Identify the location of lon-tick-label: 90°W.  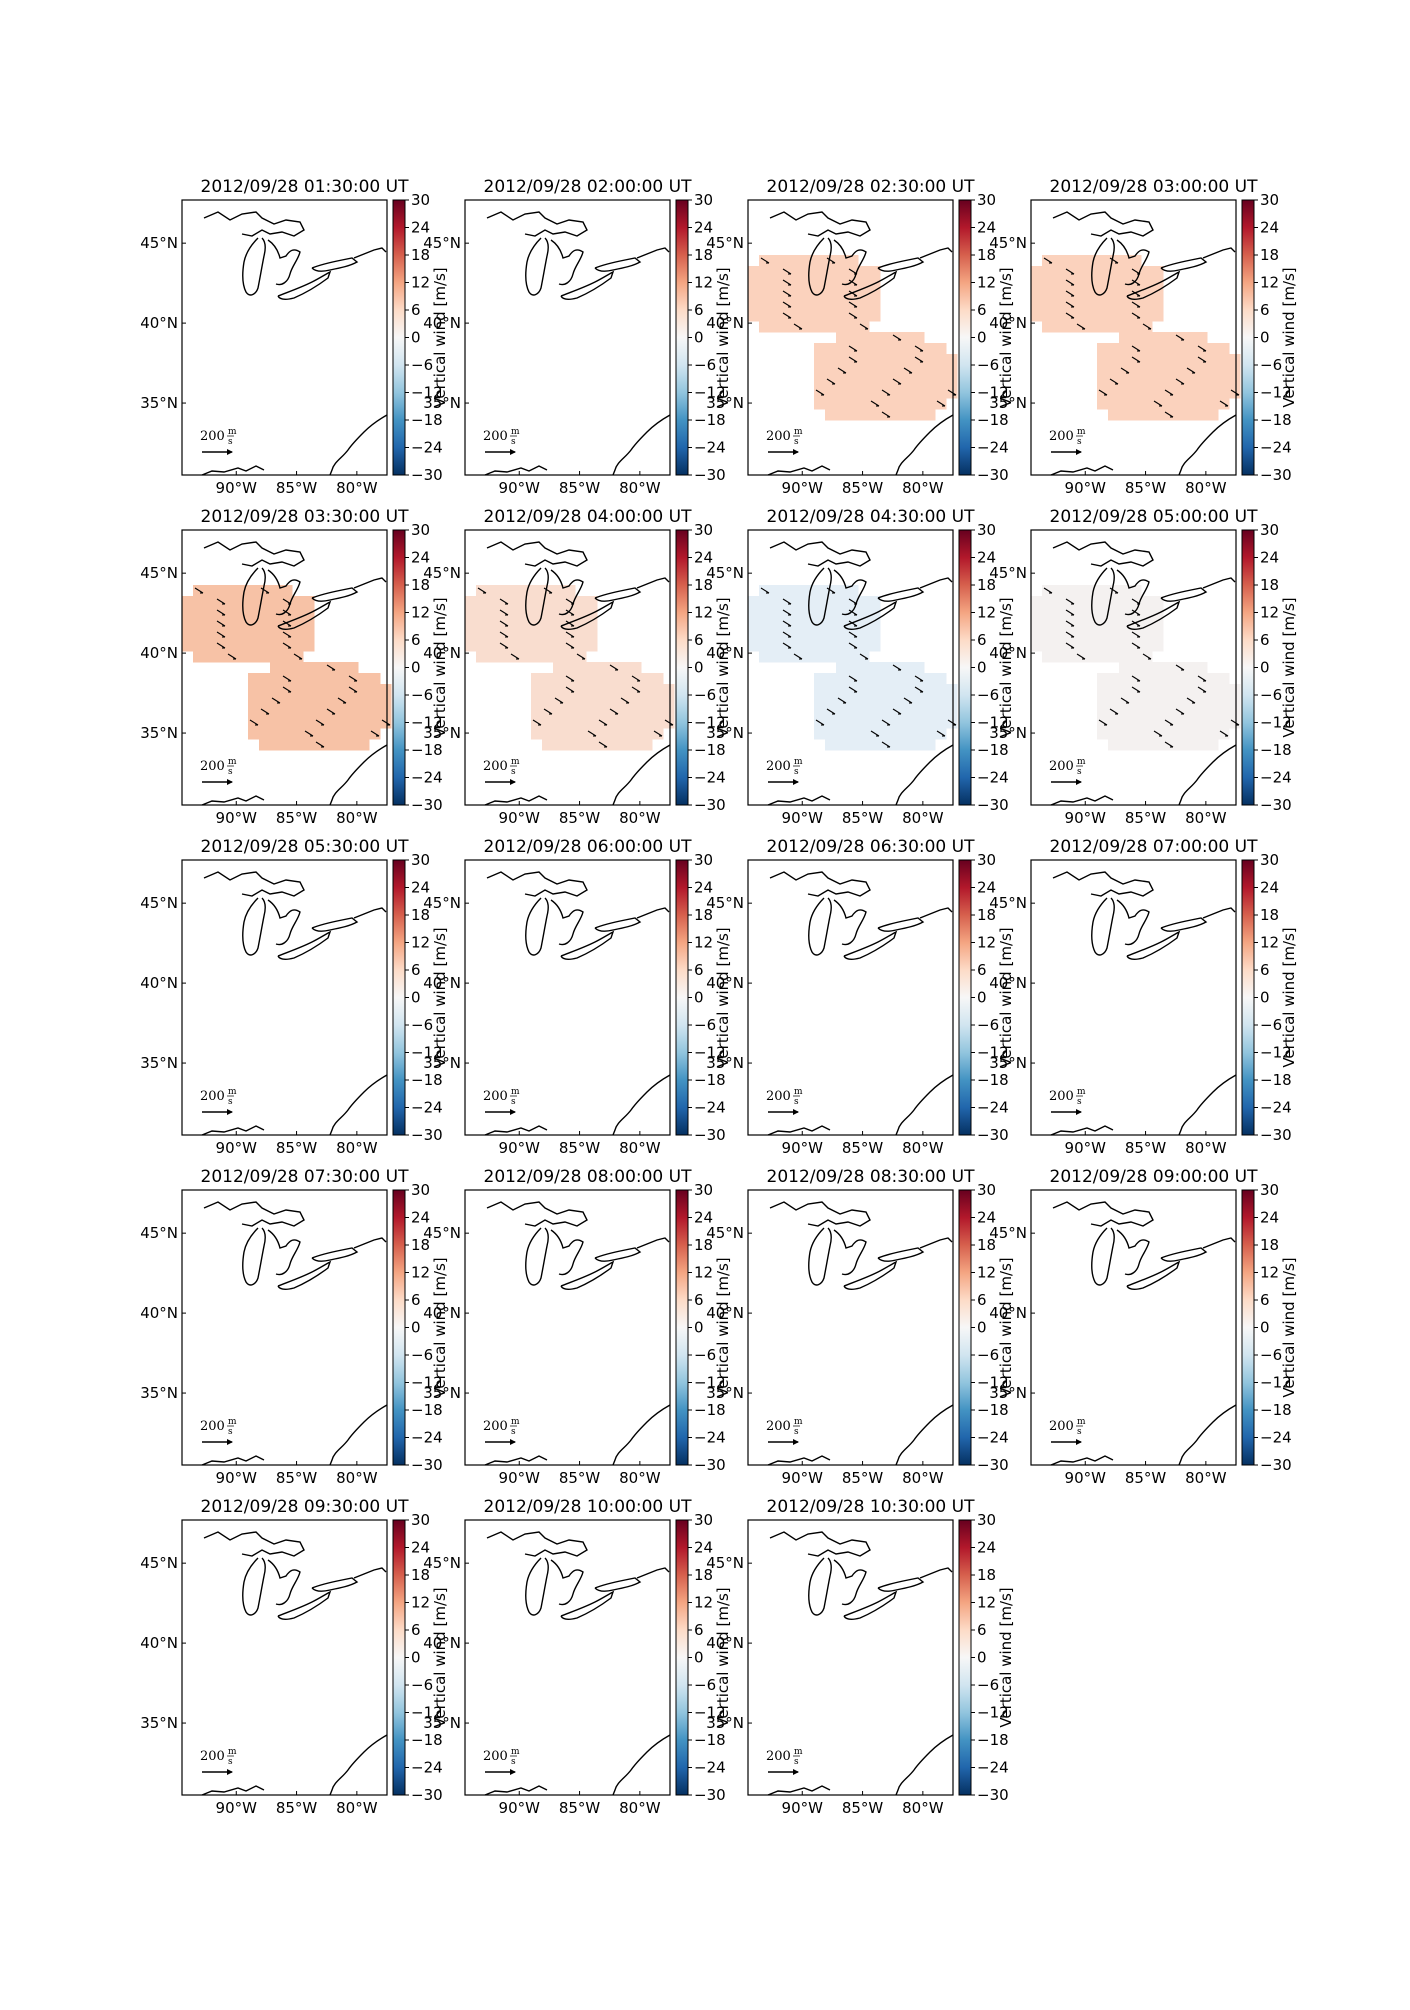
(520, 818).